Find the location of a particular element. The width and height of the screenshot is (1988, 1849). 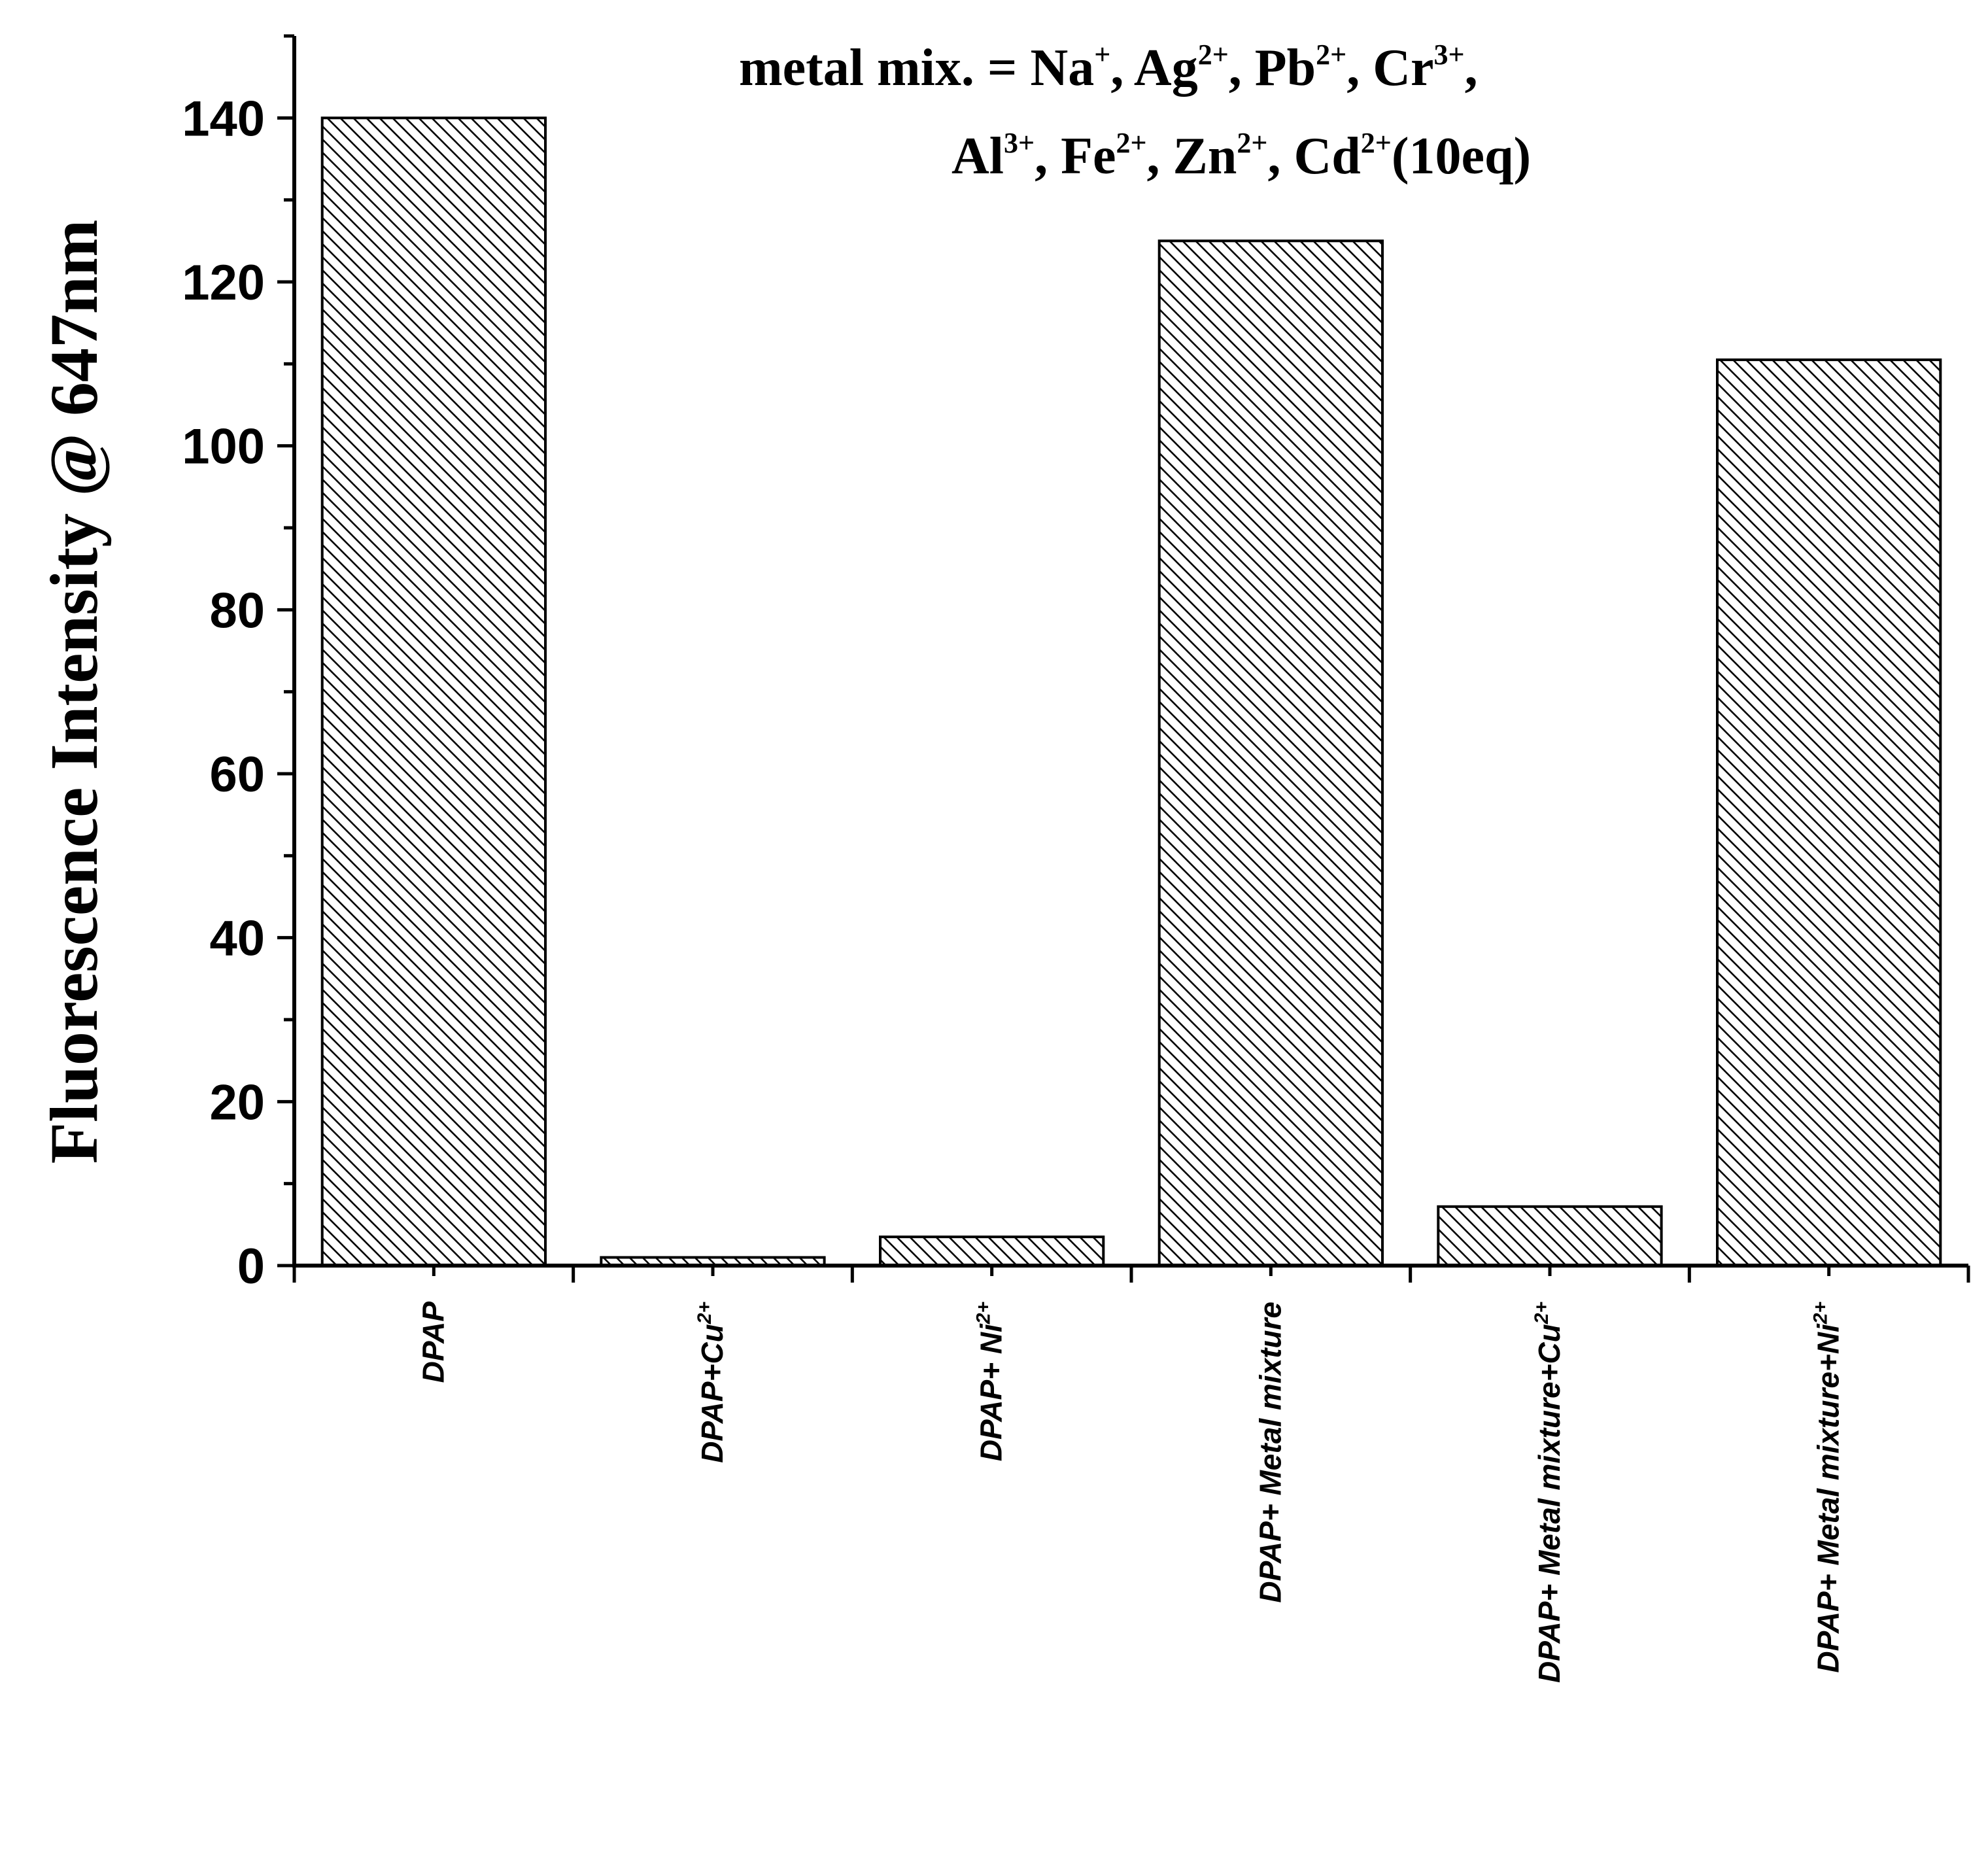

x-category-label: DPAP+Cu2+ is located at coordinates (712, 1382).